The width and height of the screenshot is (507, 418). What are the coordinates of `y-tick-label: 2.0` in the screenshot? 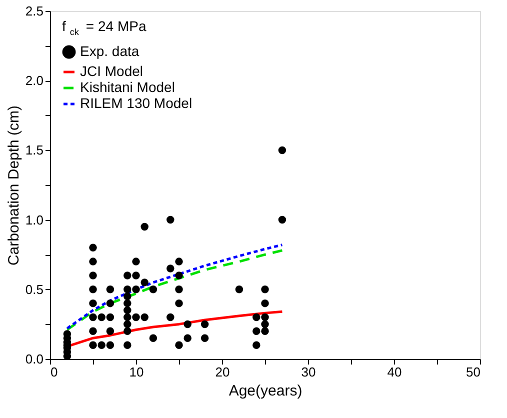 It's located at (34, 80).